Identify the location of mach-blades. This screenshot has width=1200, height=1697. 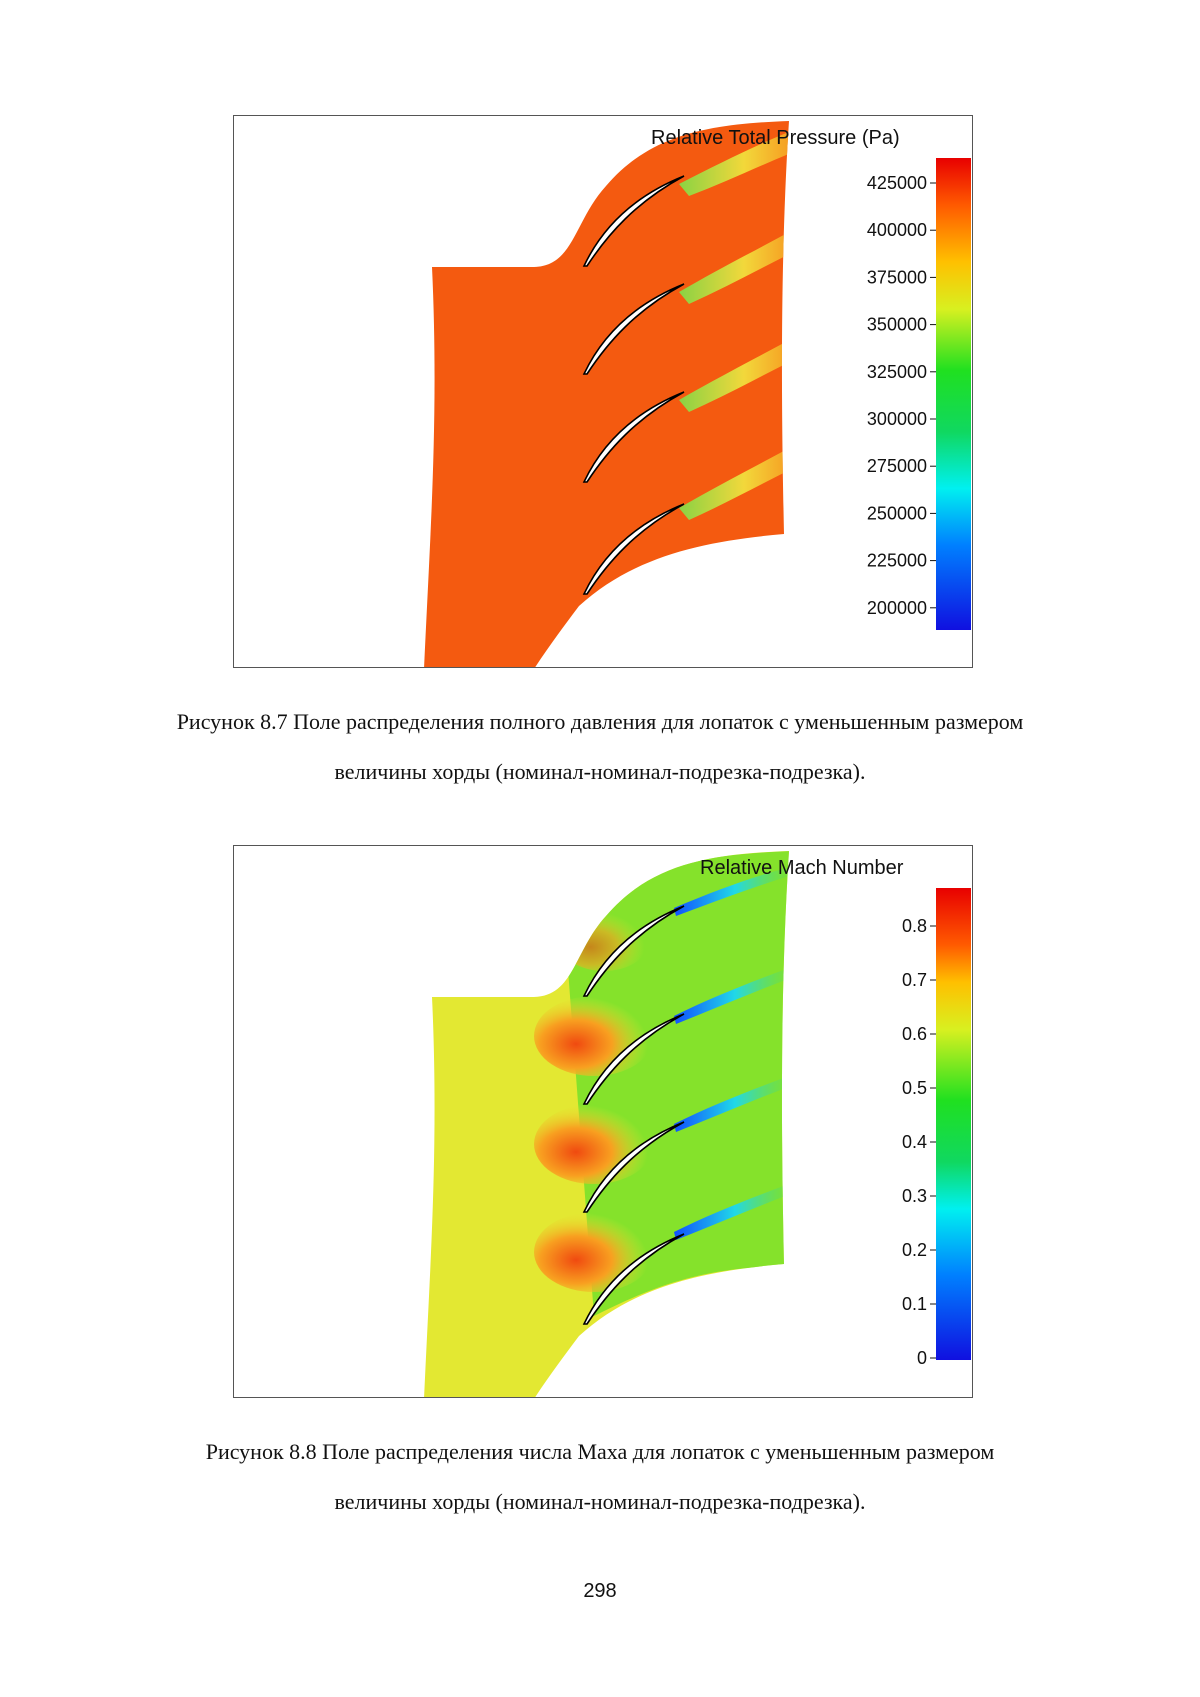
(633, 1115).